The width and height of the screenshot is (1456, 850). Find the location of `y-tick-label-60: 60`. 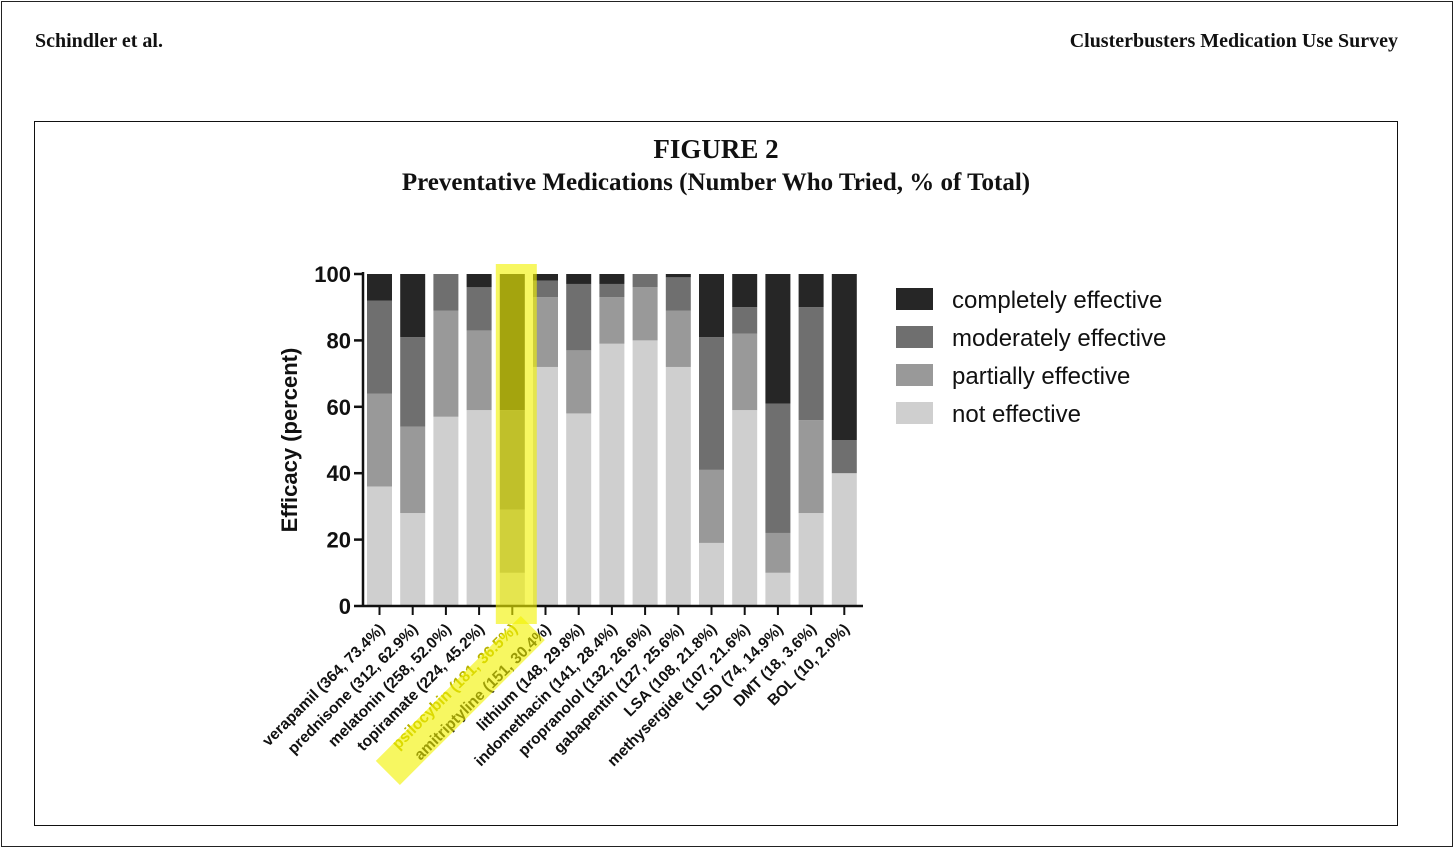

y-tick-label-60: 60 is located at coordinates (339, 407).